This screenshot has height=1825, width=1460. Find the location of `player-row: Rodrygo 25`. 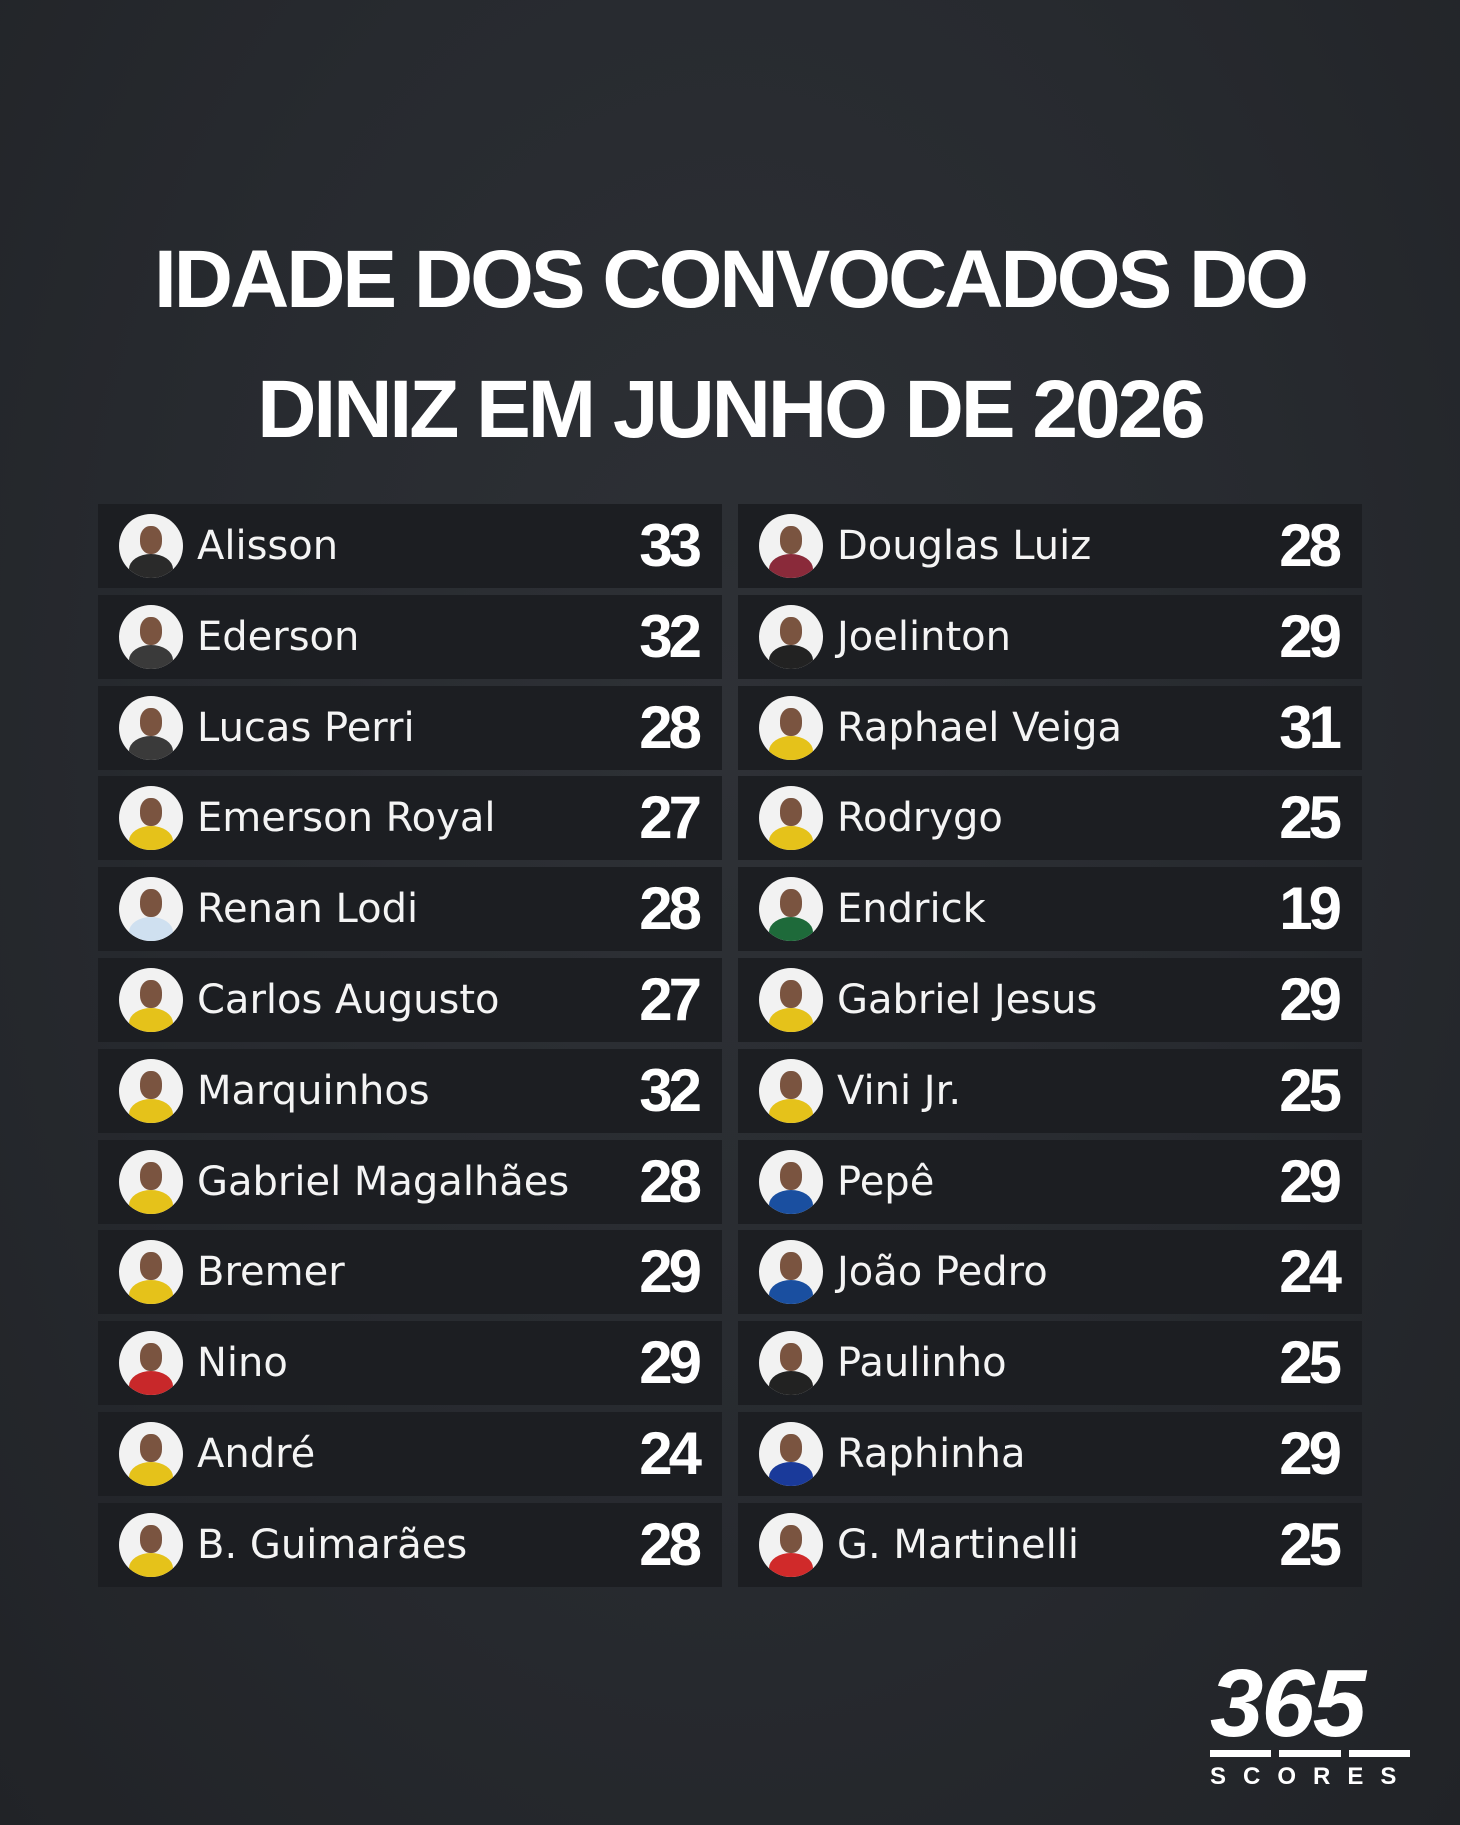

player-row: Rodrygo 25 is located at coordinates (1050, 818).